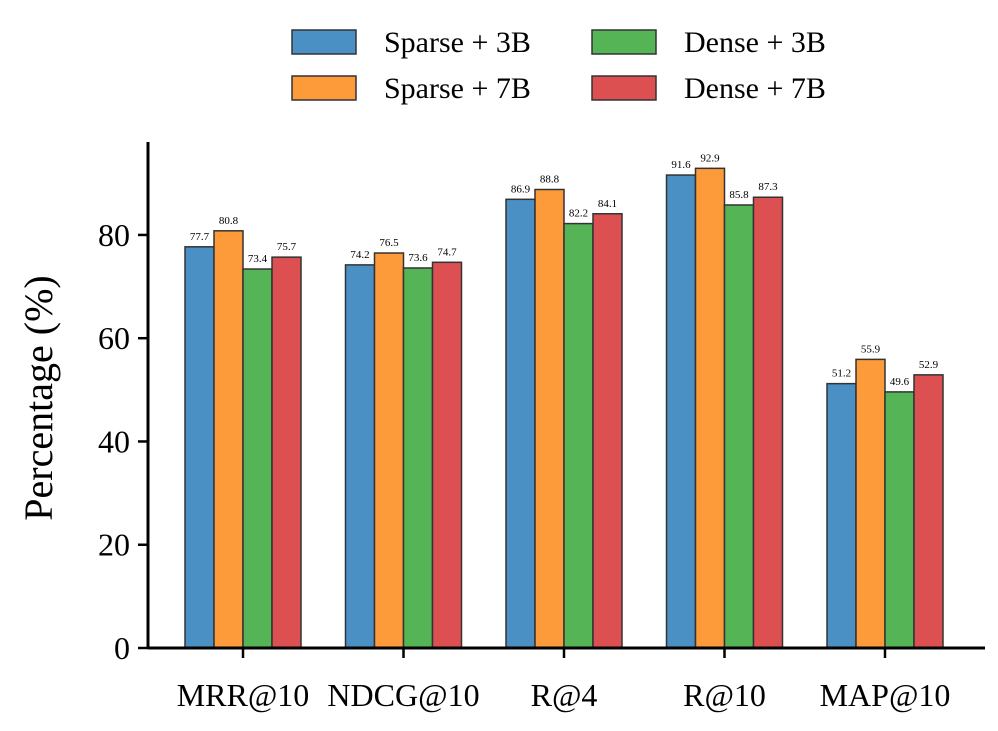  Describe the element at coordinates (768, 187) in the screenshot. I see `value-label-dense-7b-r-10: 87.3` at that location.